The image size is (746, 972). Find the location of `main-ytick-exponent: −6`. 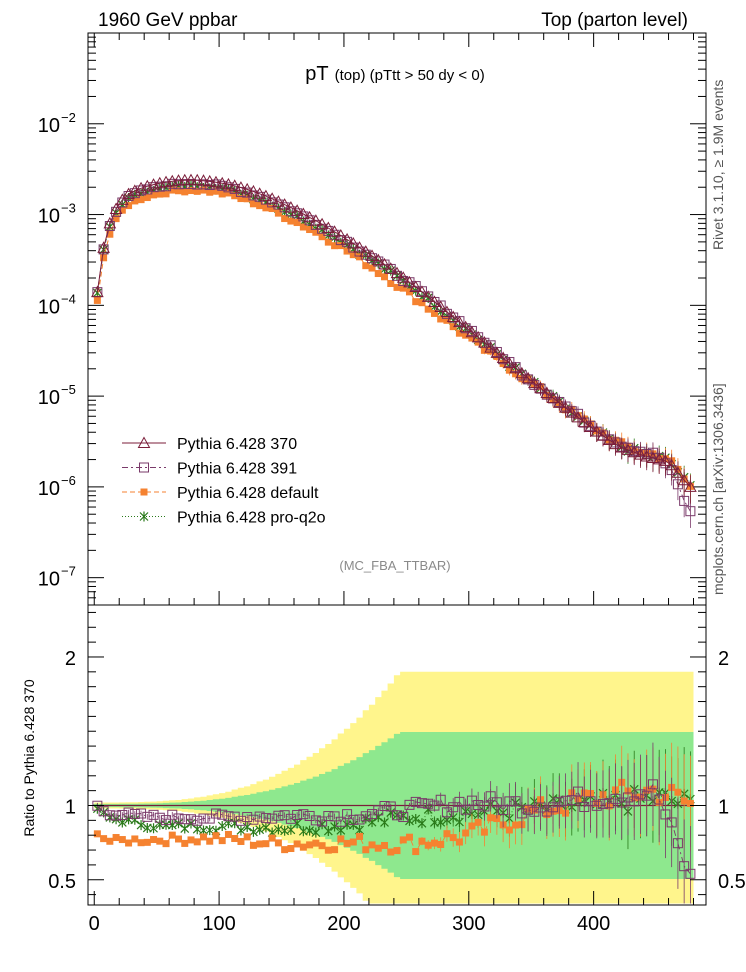

main-ytick-exponent: −6 is located at coordinates (68, 480).